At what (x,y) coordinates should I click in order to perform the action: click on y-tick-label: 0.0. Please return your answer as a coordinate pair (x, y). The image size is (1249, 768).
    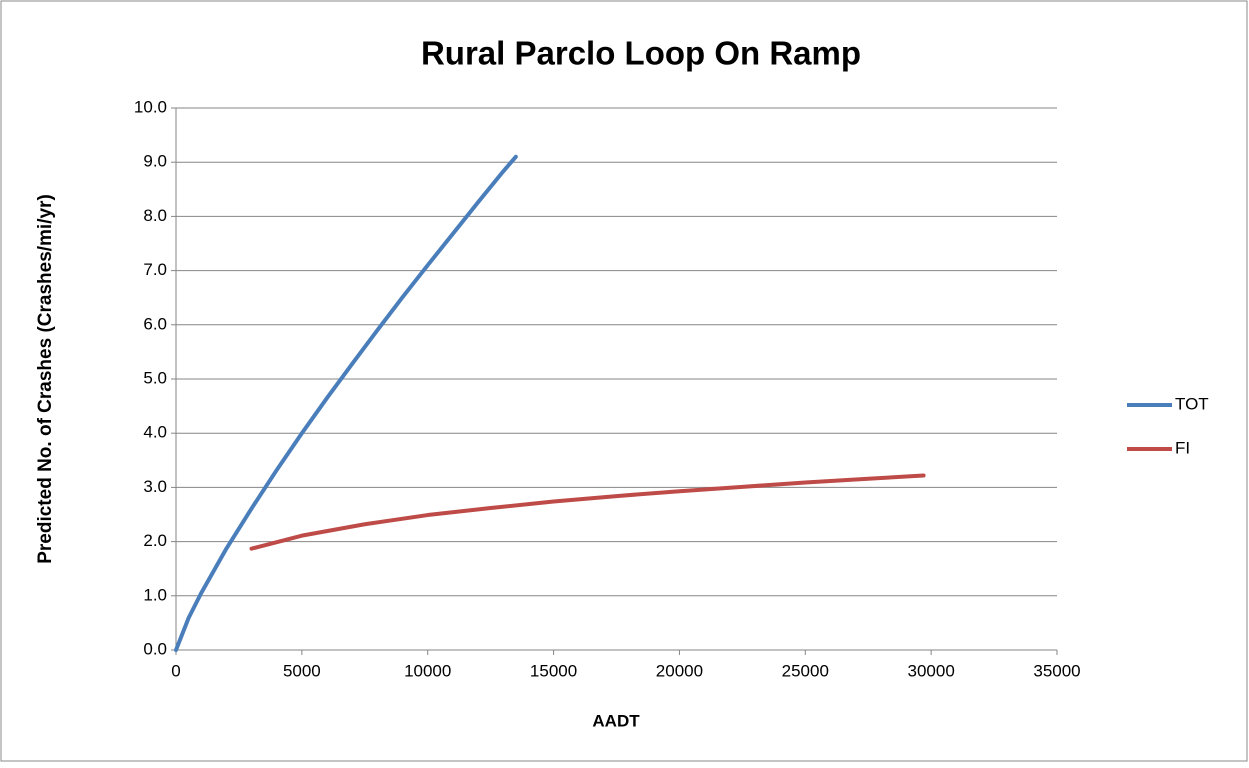
    Looking at the image, I should click on (155, 648).